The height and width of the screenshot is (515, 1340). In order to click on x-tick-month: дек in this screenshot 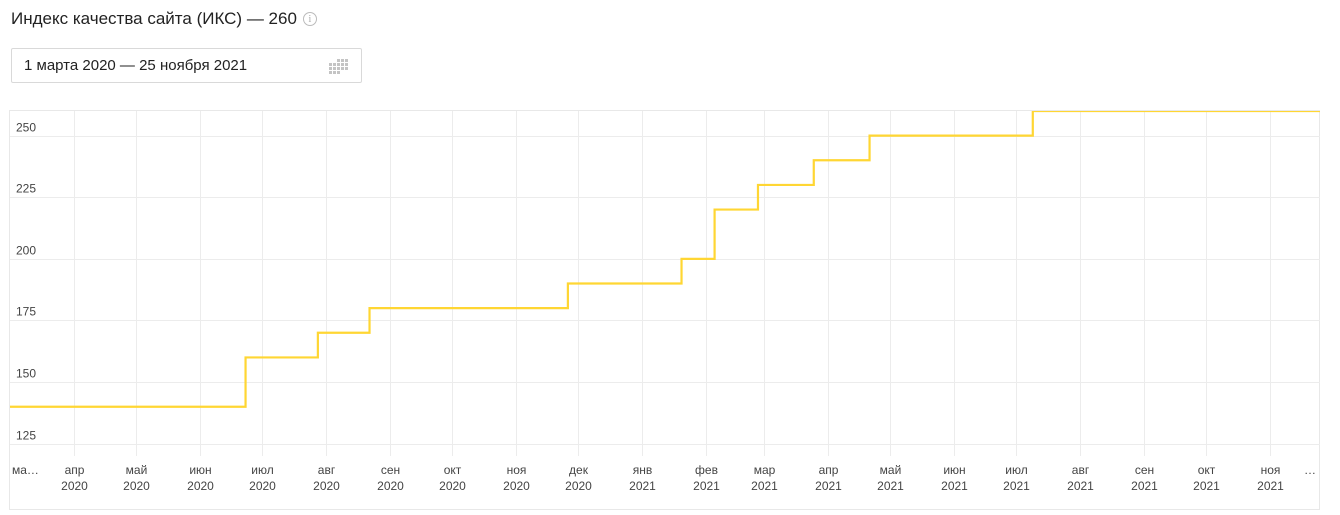, I will do `click(579, 470)`.